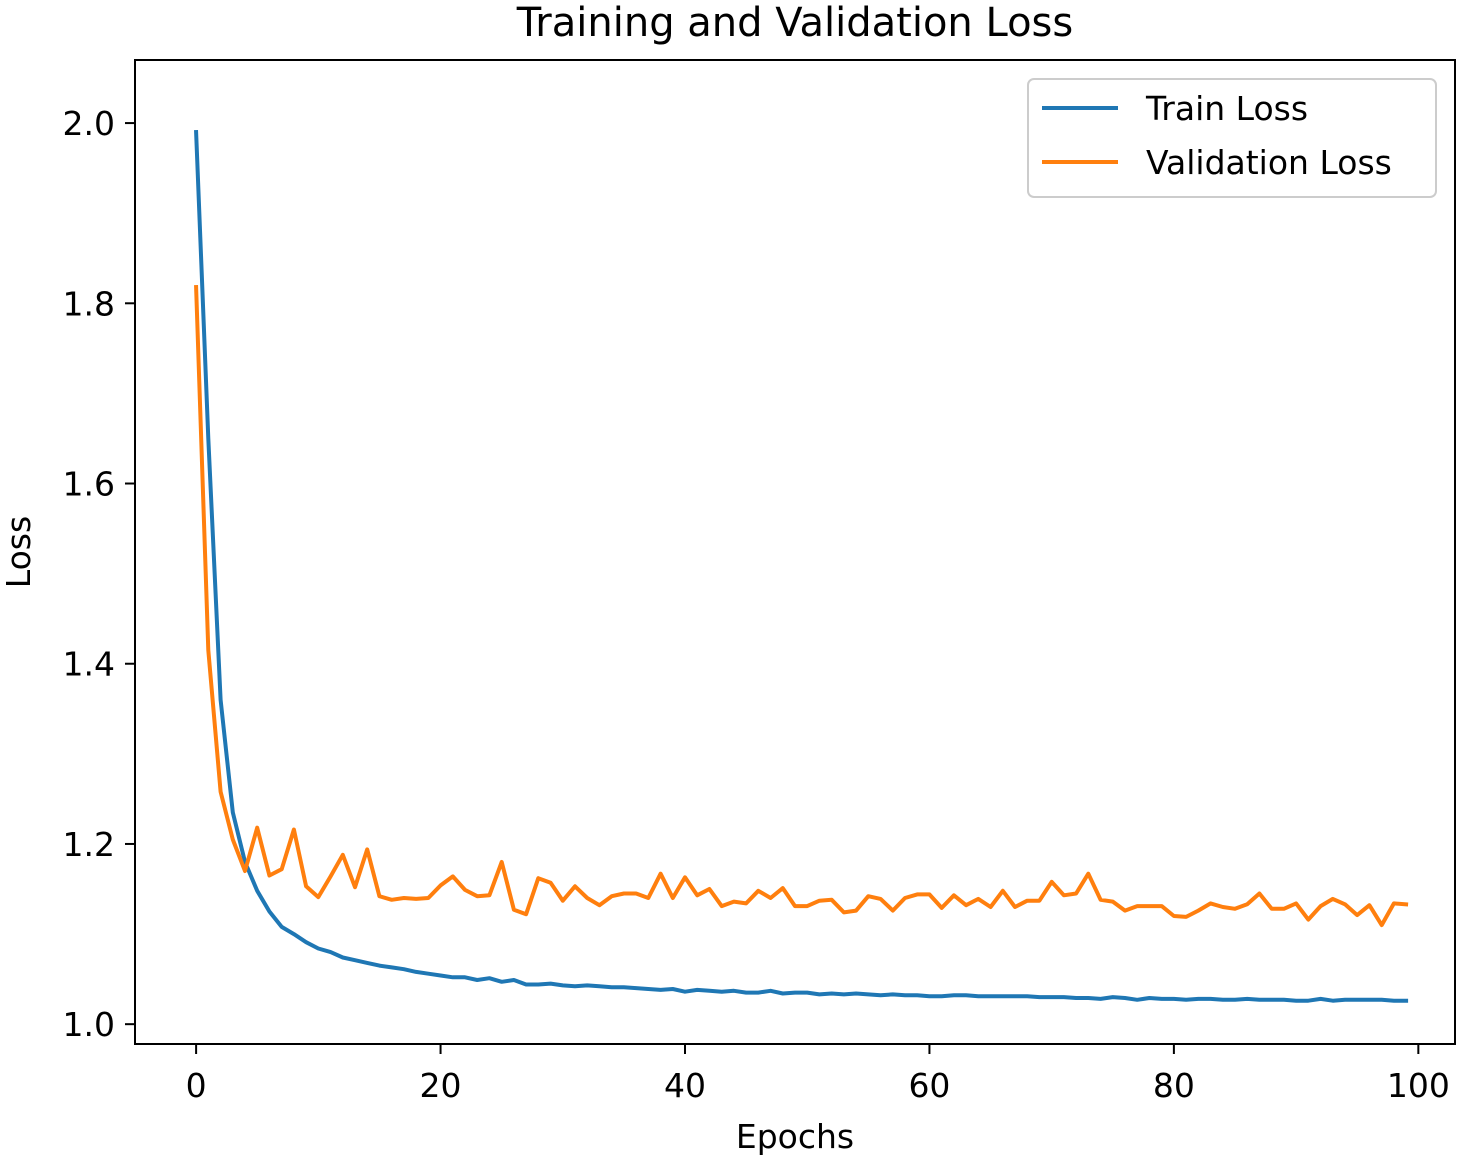 The width and height of the screenshot is (1461, 1161). What do you see at coordinates (1418, 1085) in the screenshot?
I see `x-tick-label: 100` at bounding box center [1418, 1085].